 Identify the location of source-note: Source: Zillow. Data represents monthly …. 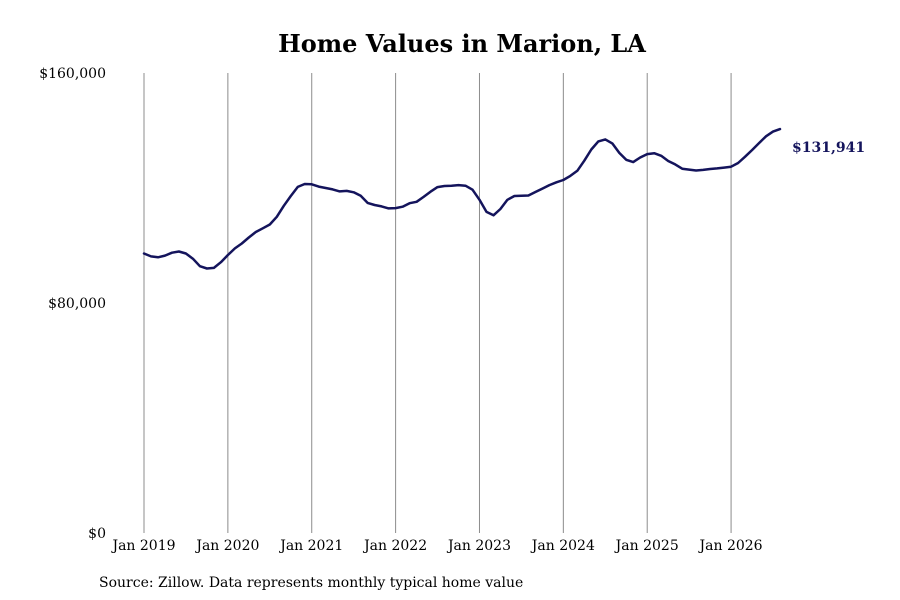
(311, 583).